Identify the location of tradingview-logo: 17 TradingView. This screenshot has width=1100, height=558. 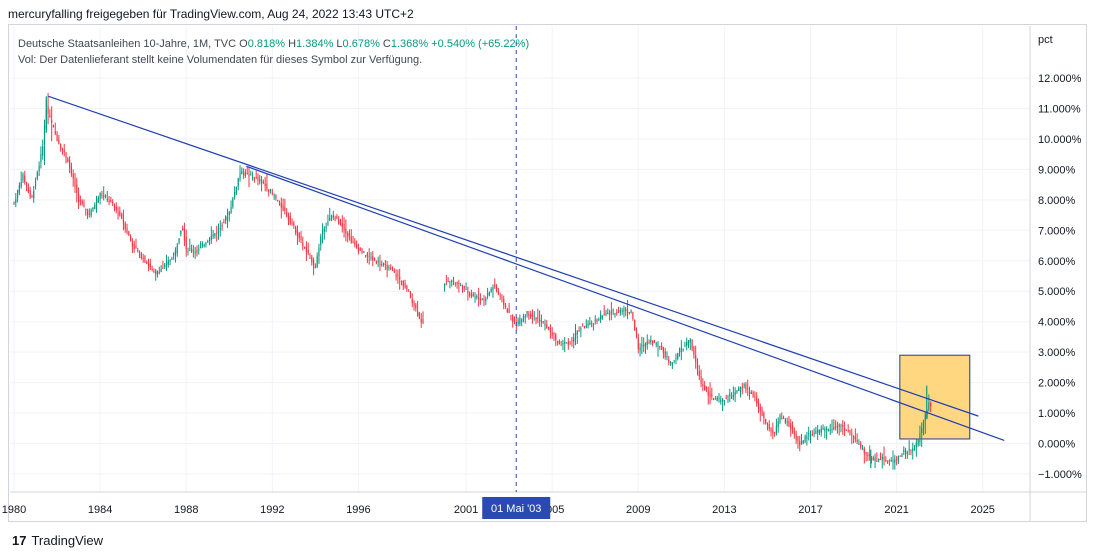
(57, 540).